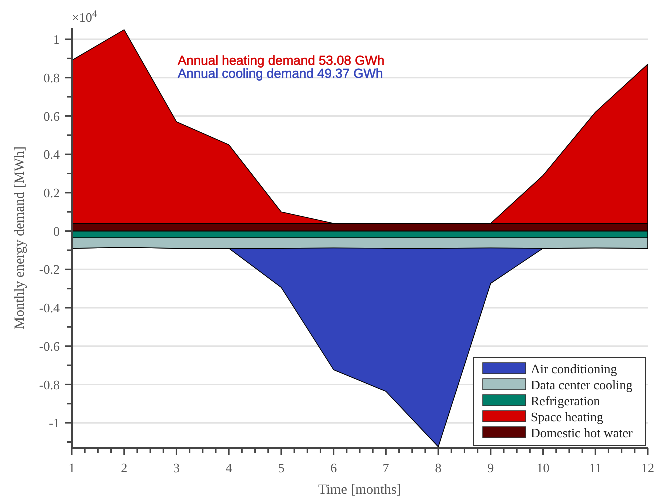  What do you see at coordinates (334, 468) in the screenshot?
I see `x-tick-label: 6` at bounding box center [334, 468].